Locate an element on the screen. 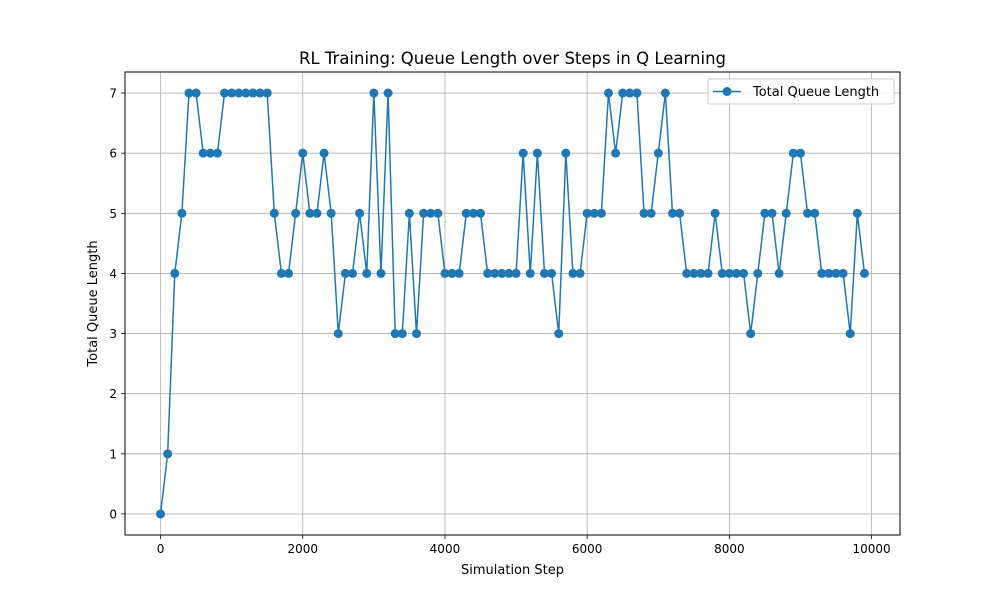 Image resolution: width=1000 pixels, height=600 pixels. y-tick-label: 0 is located at coordinates (113, 514).